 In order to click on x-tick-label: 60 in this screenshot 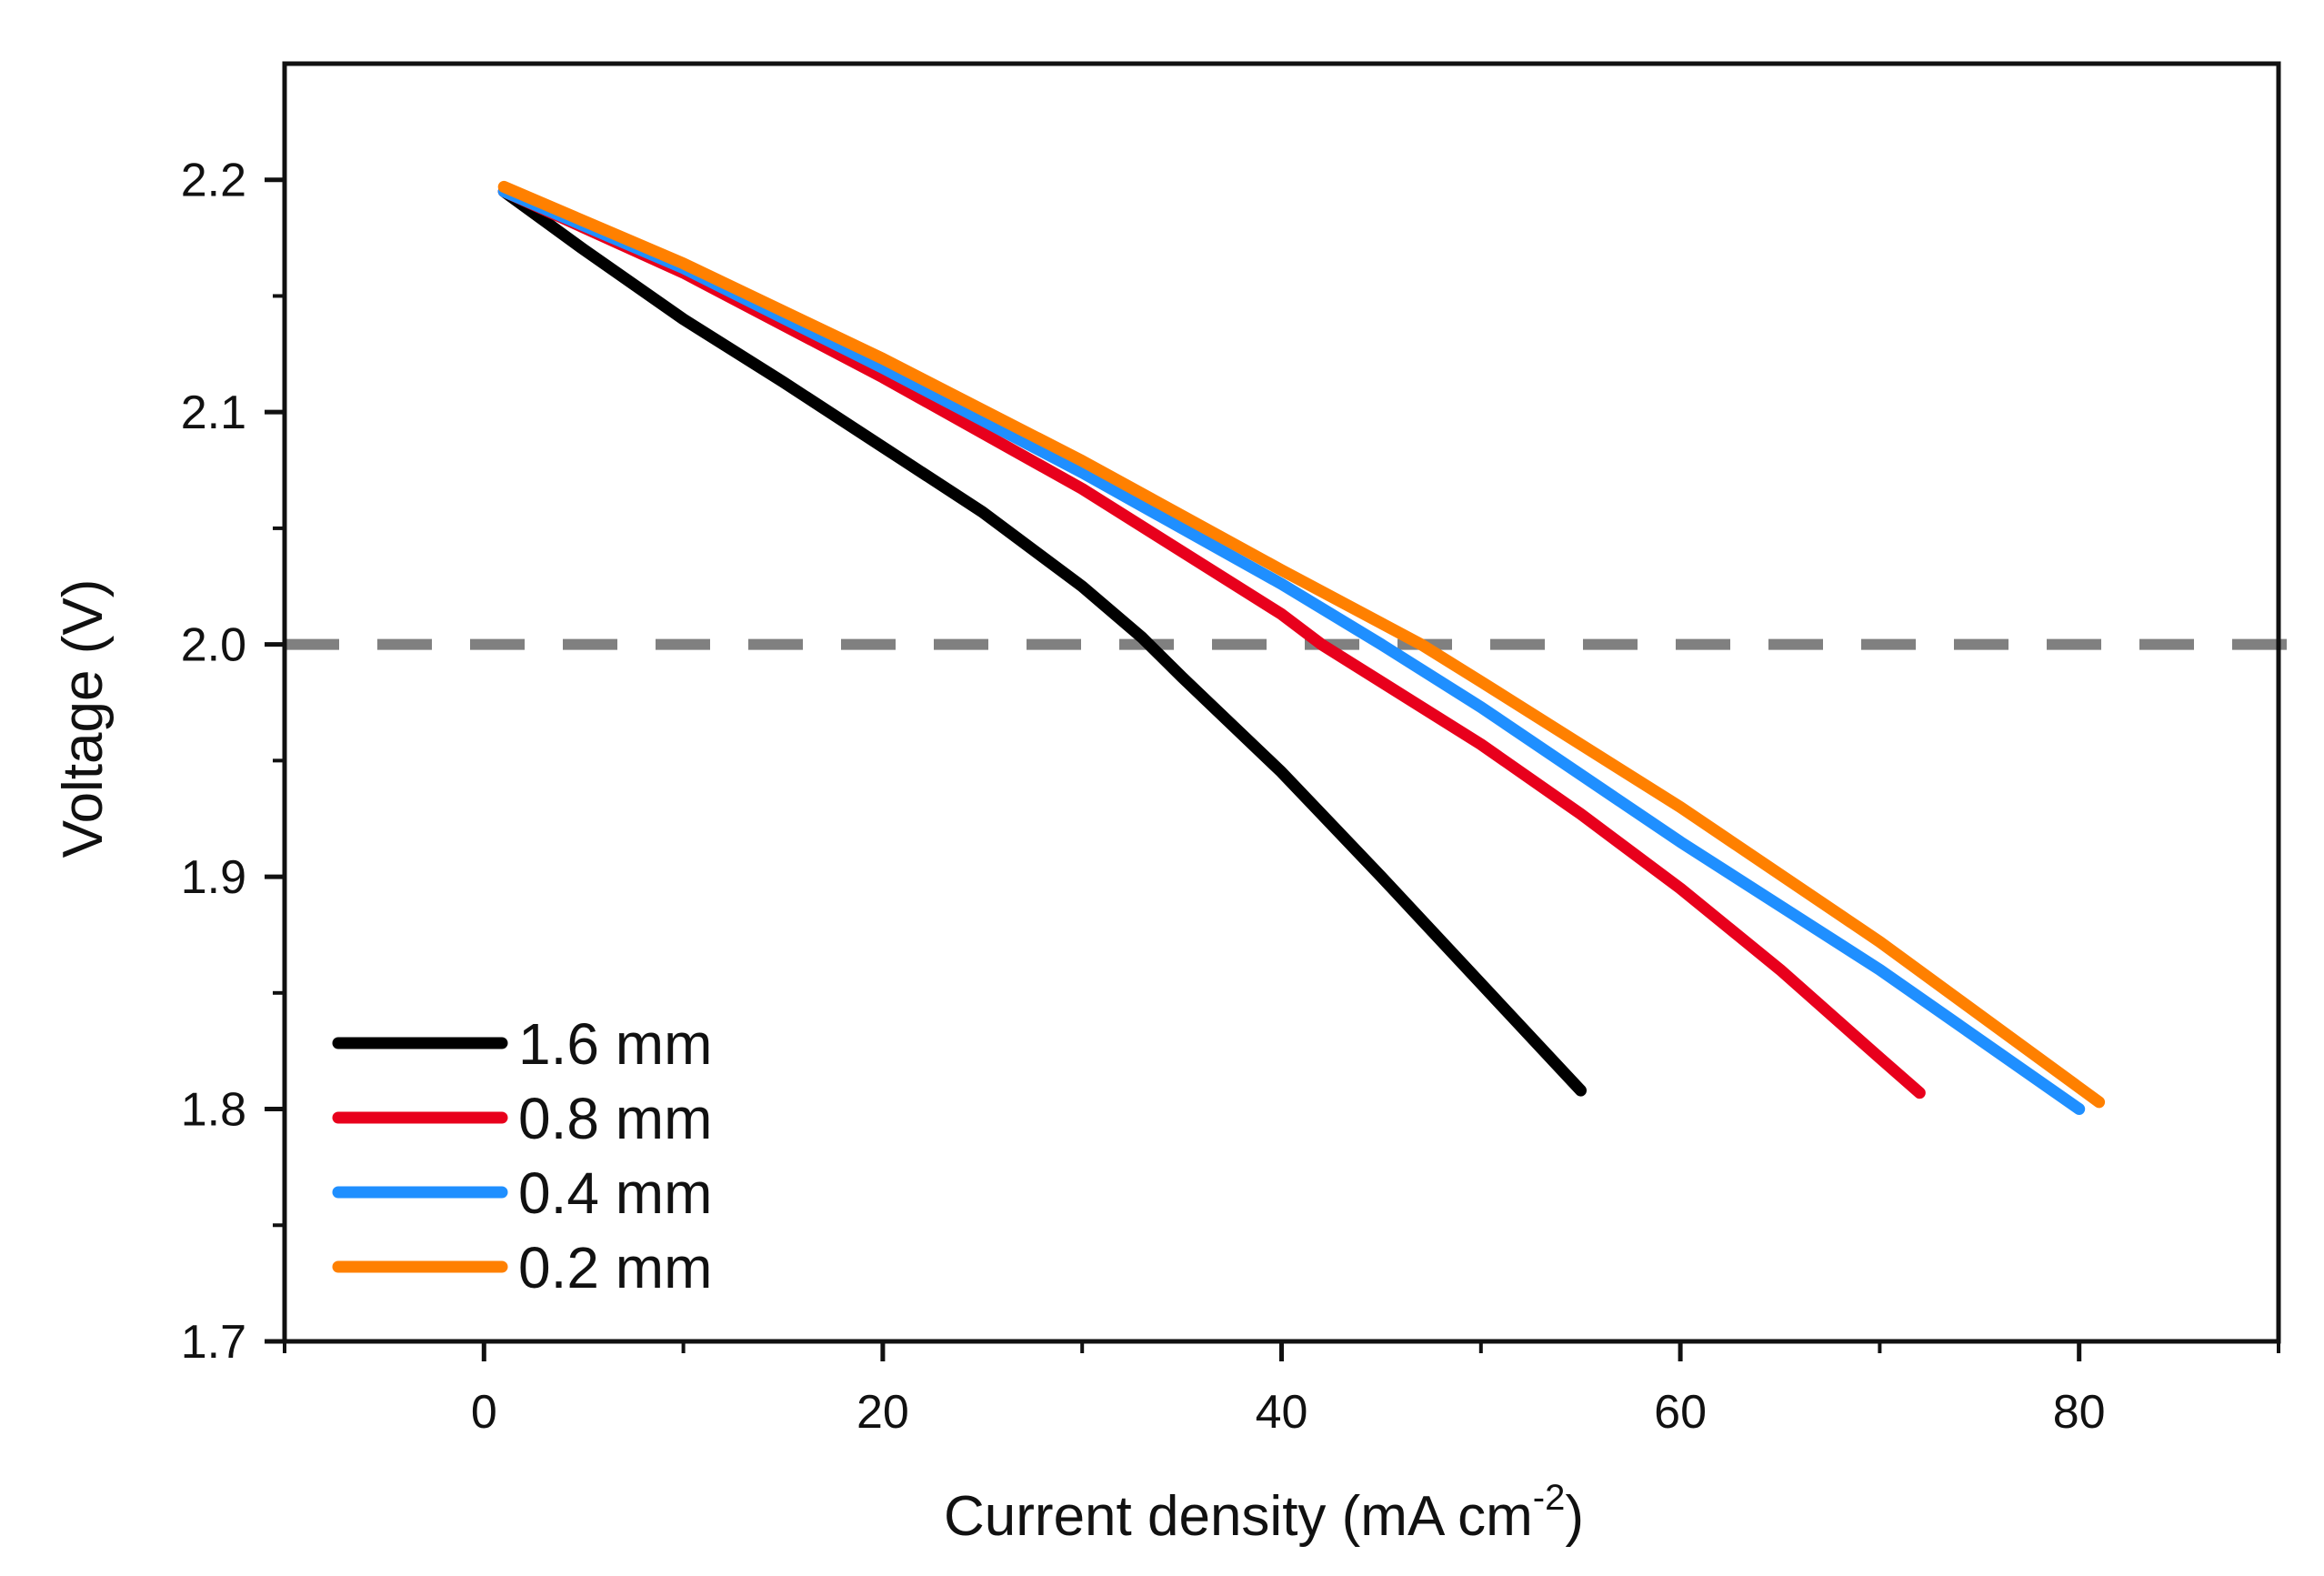, I will do `click(1680, 1412)`.